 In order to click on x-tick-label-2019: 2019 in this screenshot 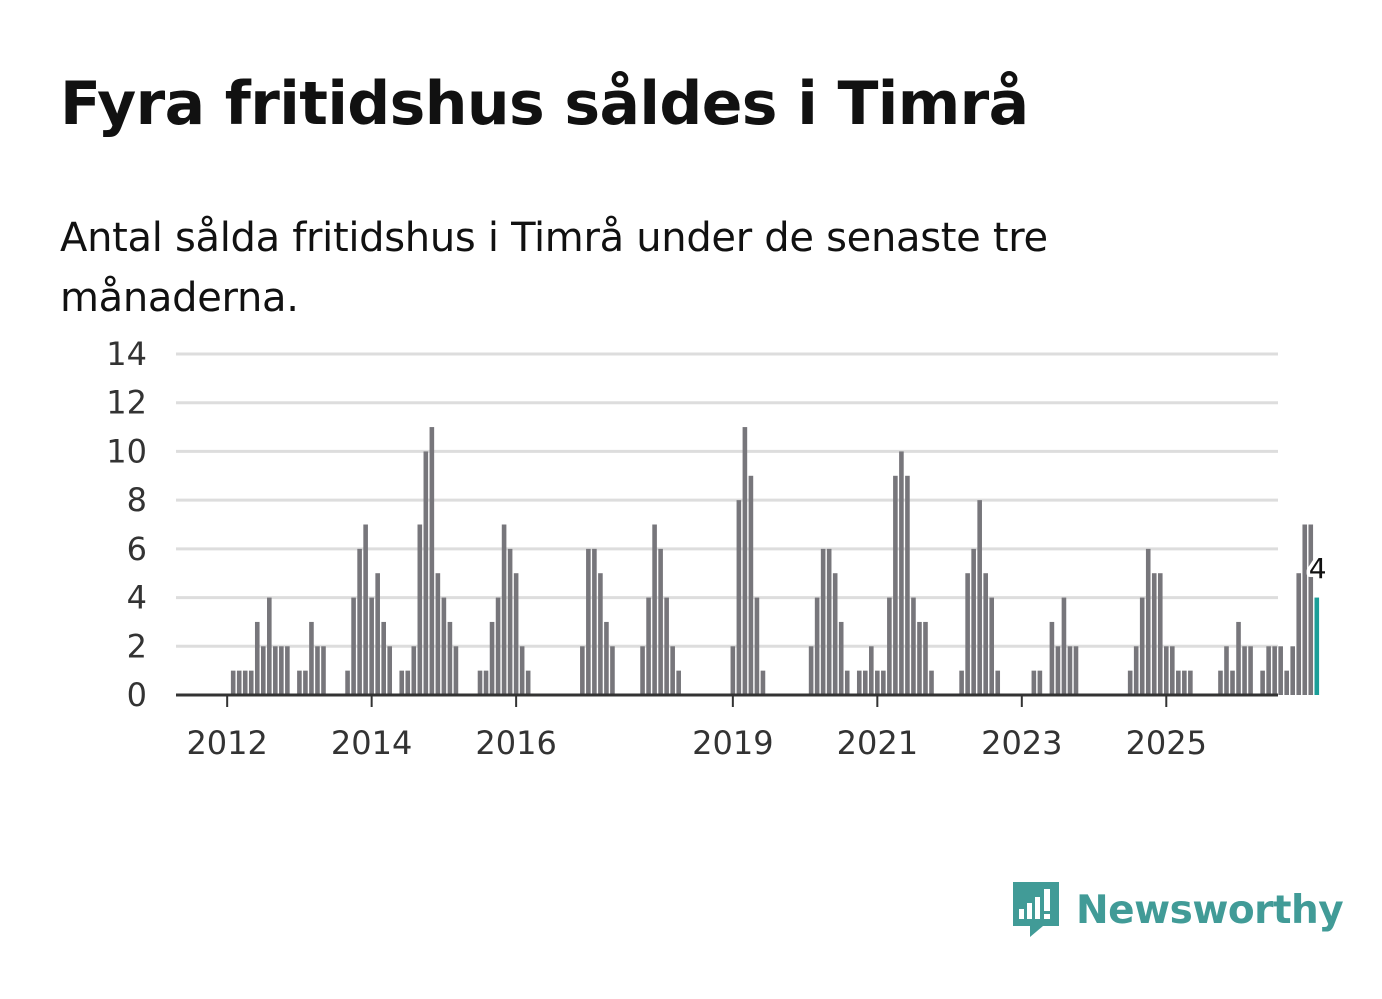, I will do `click(732, 743)`.